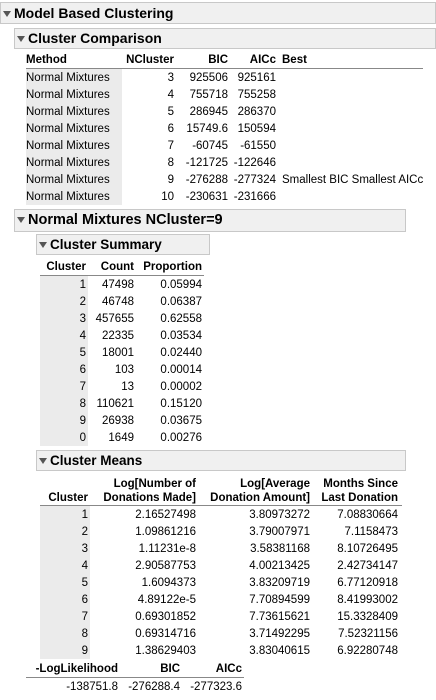 The image size is (436, 700). Describe the element at coordinates (221, 582) in the screenshot. I see `table-row: 5 1.6094373 3.83209719 6.77120918` at that location.